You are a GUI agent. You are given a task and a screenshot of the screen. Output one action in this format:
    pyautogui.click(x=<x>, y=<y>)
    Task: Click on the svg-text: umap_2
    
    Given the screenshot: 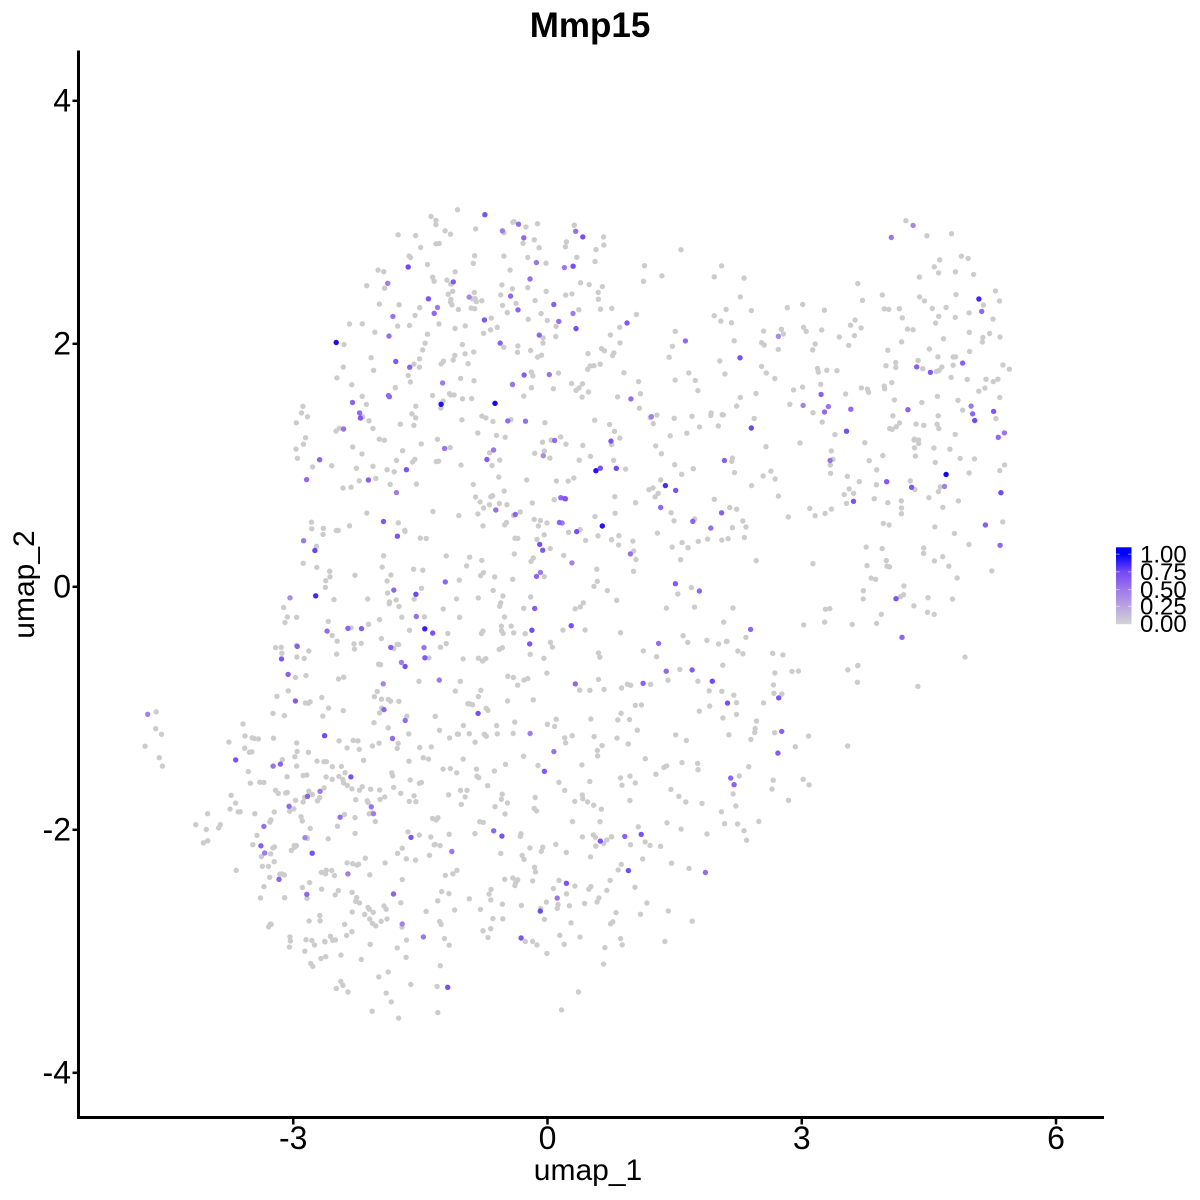 What is the action you would take?
    pyautogui.click(x=24, y=584)
    